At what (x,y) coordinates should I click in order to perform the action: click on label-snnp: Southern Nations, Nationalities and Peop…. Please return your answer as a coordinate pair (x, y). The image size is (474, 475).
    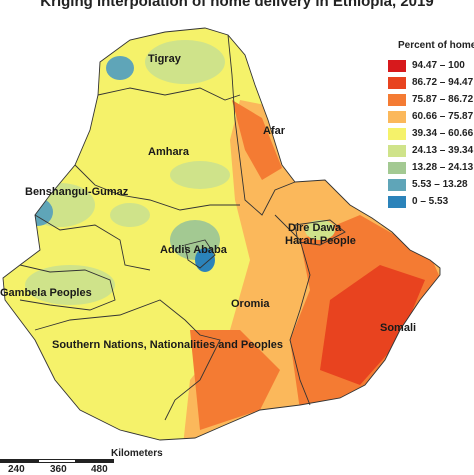
    Looking at the image, I should click on (168, 345).